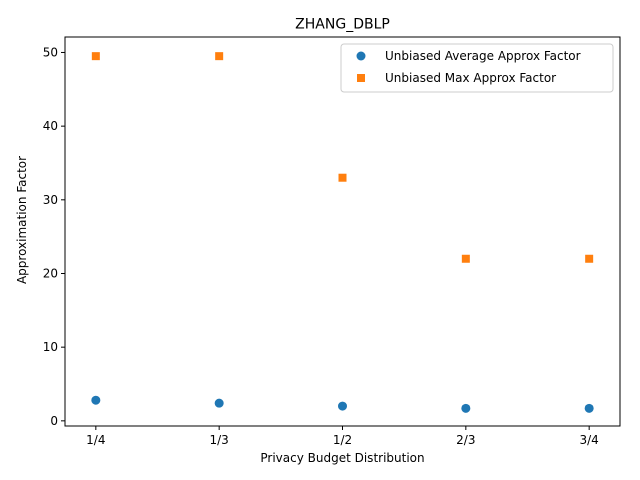 This screenshot has width=640, height=480. Describe the element at coordinates (342, 440) in the screenshot. I see `x-tick-label: 1/2` at that location.